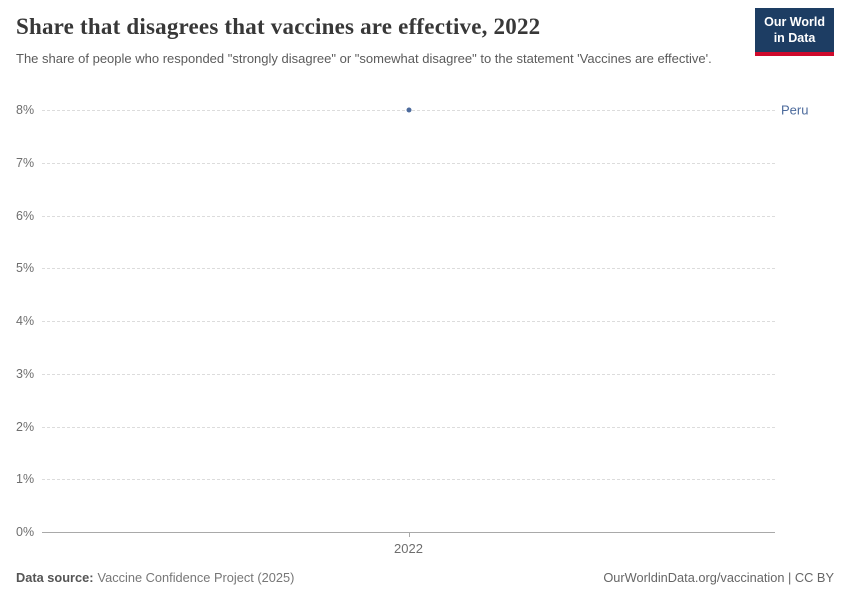 This screenshot has height=600, width=850. What do you see at coordinates (794, 38) in the screenshot?
I see `logo-line-2: in Data` at bounding box center [794, 38].